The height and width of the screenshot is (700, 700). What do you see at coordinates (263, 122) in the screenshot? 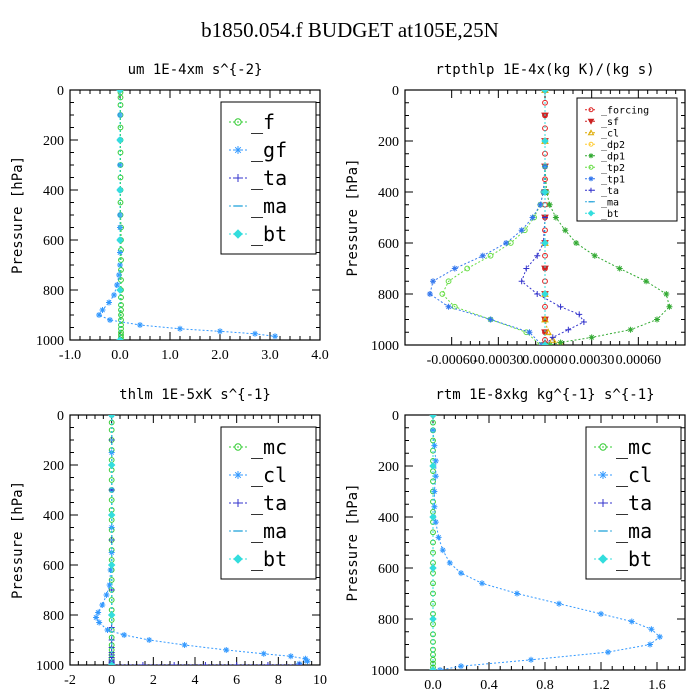
I see `legend-label: _f` at bounding box center [263, 122].